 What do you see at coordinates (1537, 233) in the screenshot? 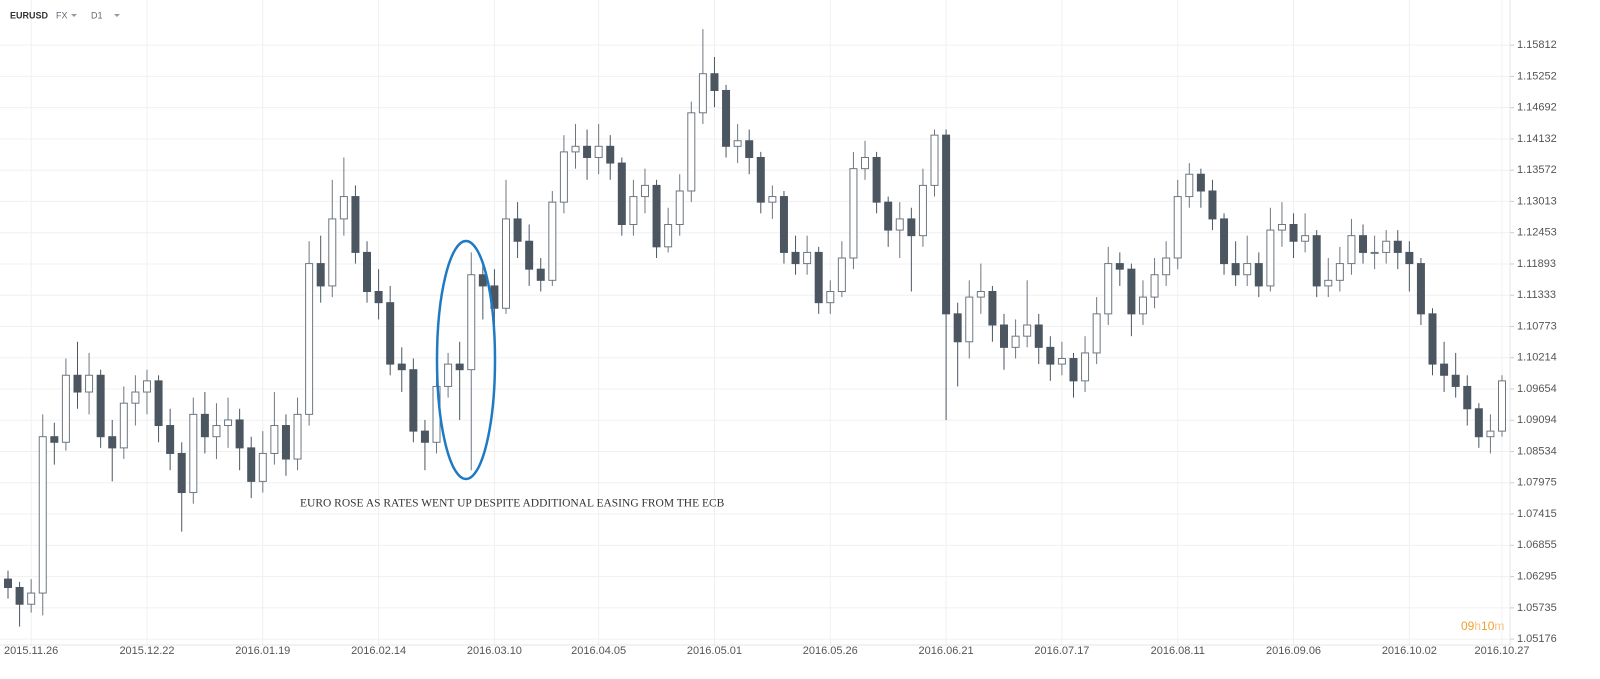
I see `y-tick-label: 1.12453` at bounding box center [1537, 233].